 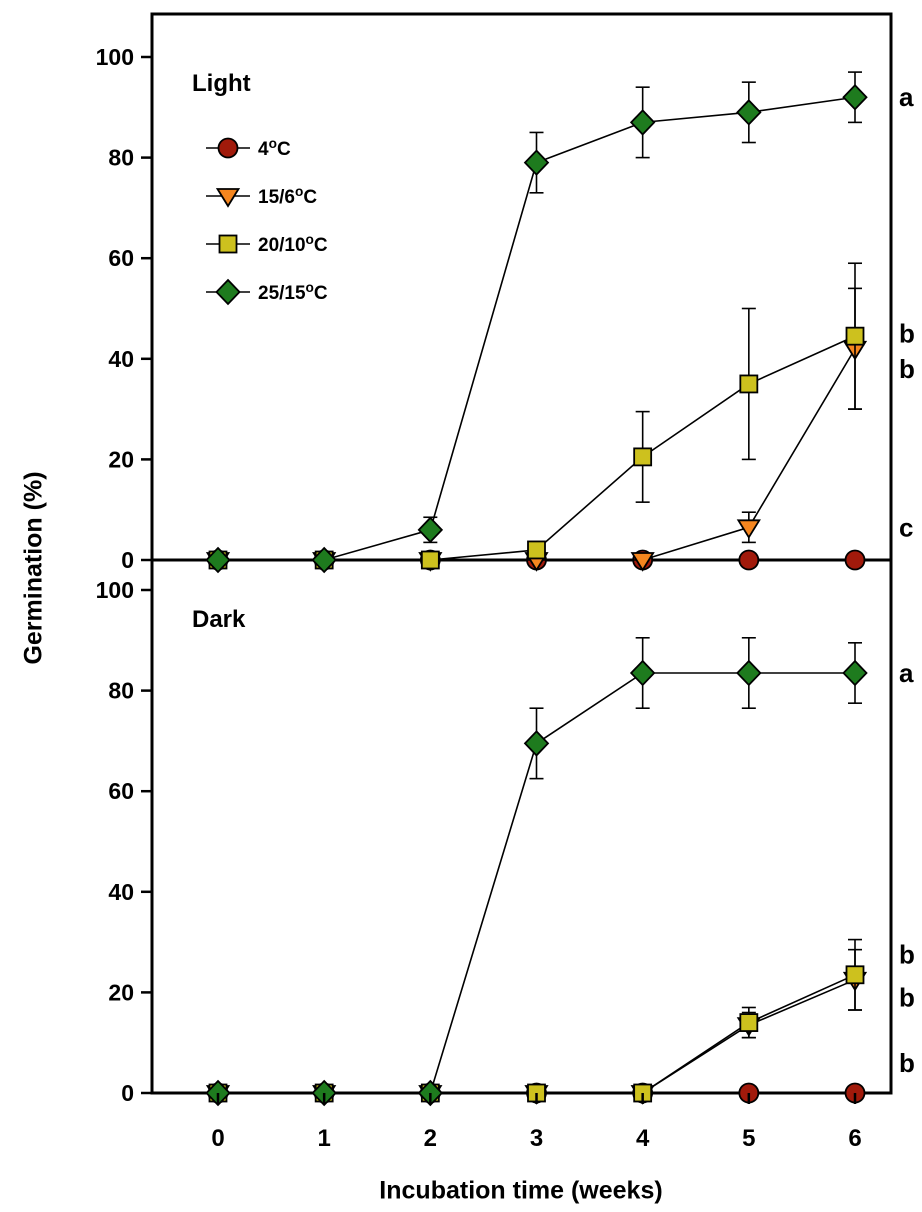 What do you see at coordinates (217, 1138) in the screenshot?
I see `x-tick-label: 0` at bounding box center [217, 1138].